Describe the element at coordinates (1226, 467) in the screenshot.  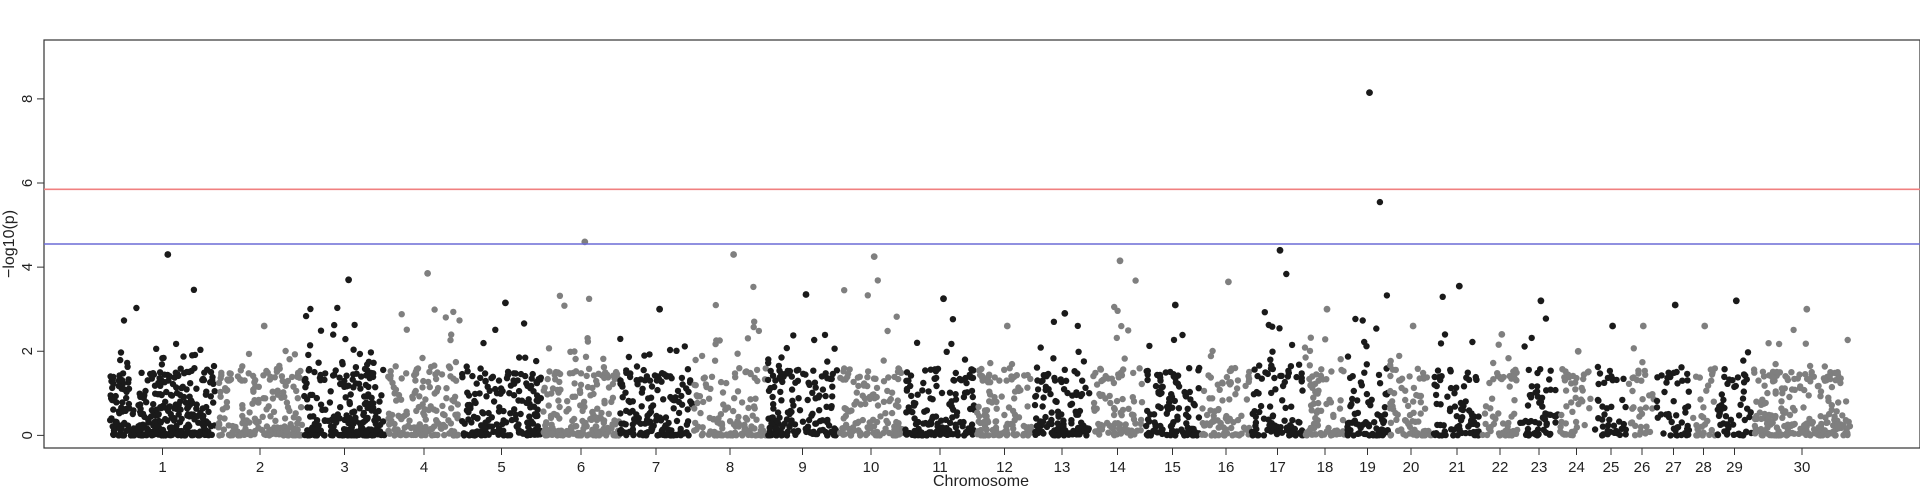
I see `x-tick-label-chr-16: 16` at that location.